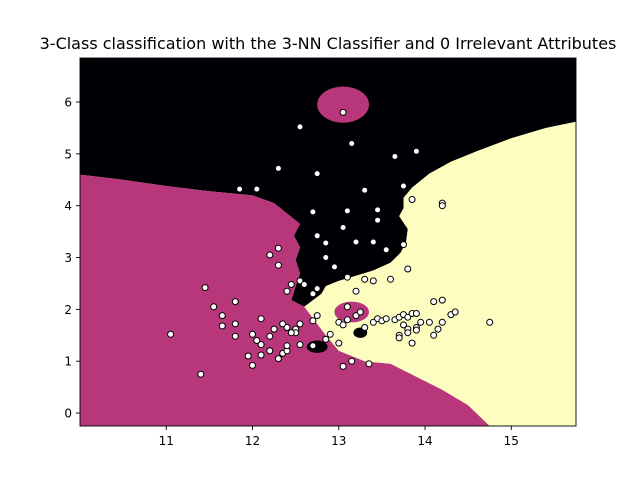 The image size is (640, 484). Describe the element at coordinates (68, 310) in the screenshot. I see `y-tick-label: 2` at that location.